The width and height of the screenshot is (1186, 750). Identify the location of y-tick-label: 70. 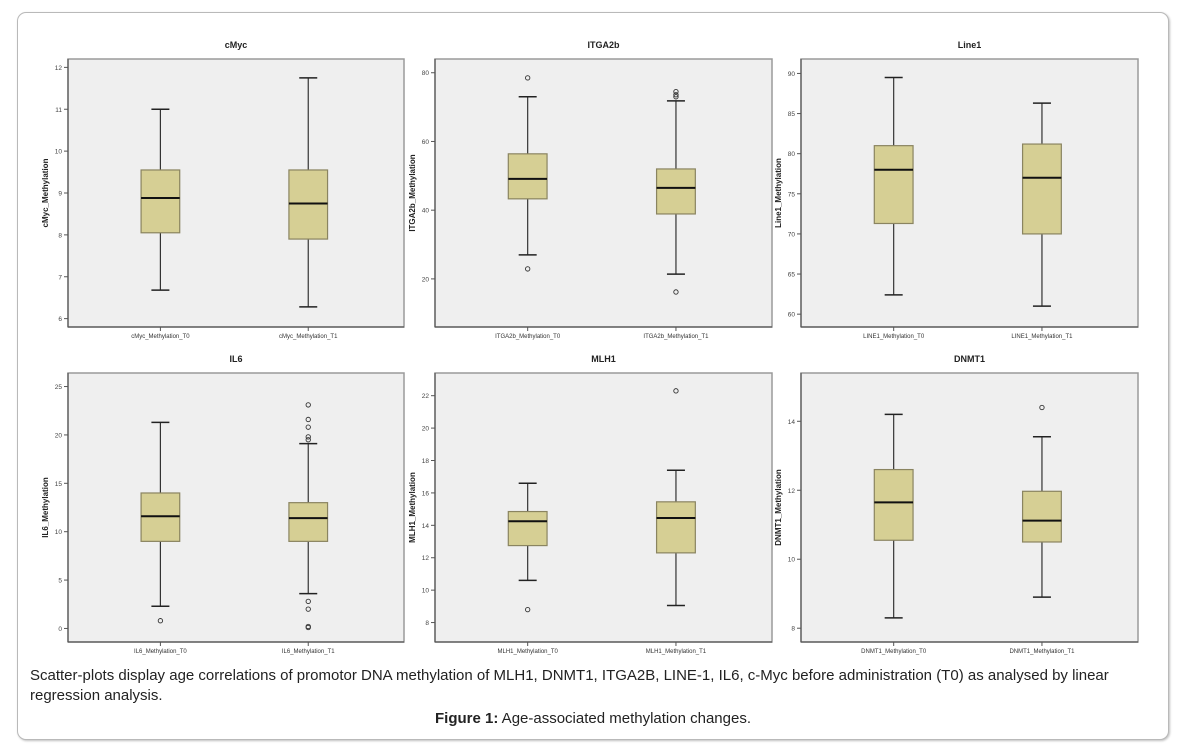
(792, 234).